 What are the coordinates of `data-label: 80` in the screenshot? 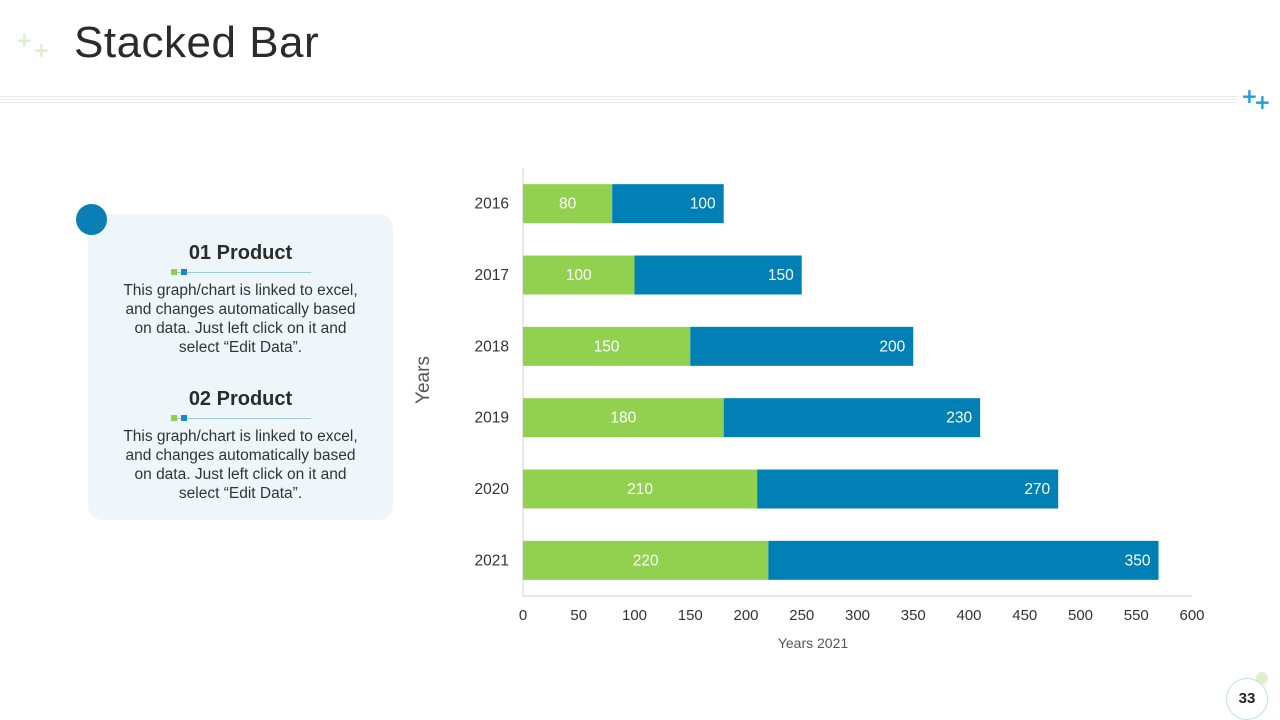 It's located at (568, 204).